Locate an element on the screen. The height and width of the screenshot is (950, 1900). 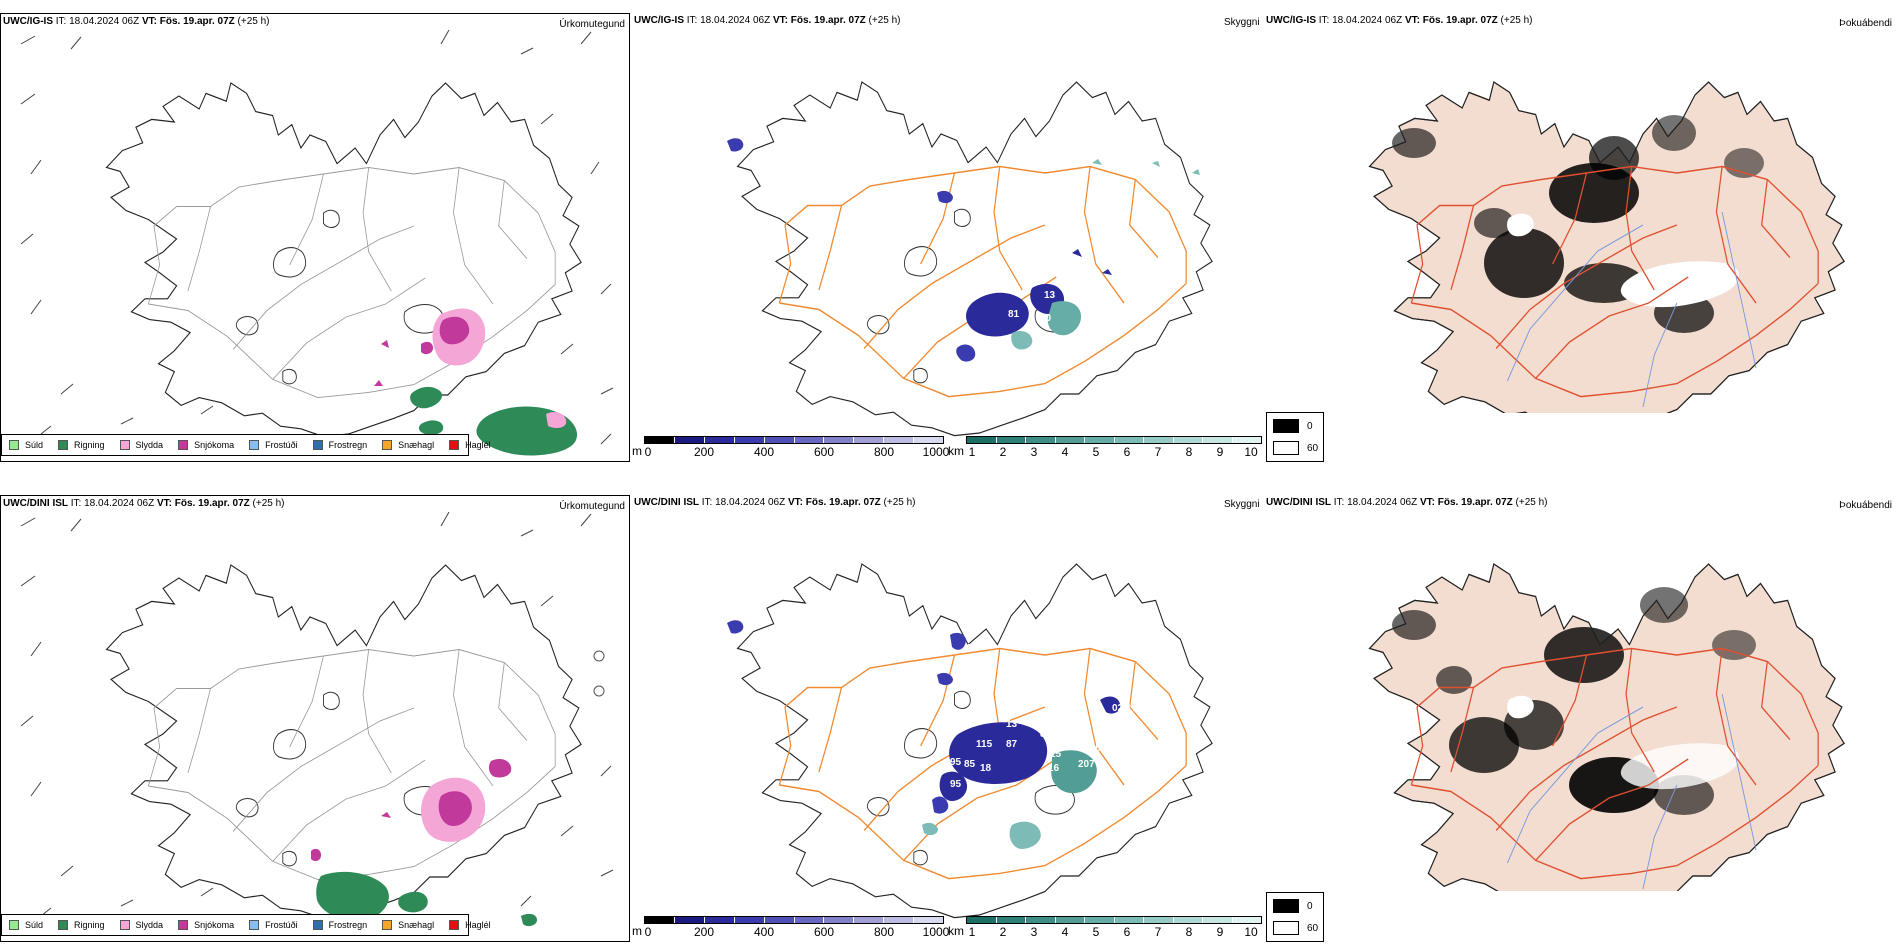
land-area is located at coordinates (1606, 247).